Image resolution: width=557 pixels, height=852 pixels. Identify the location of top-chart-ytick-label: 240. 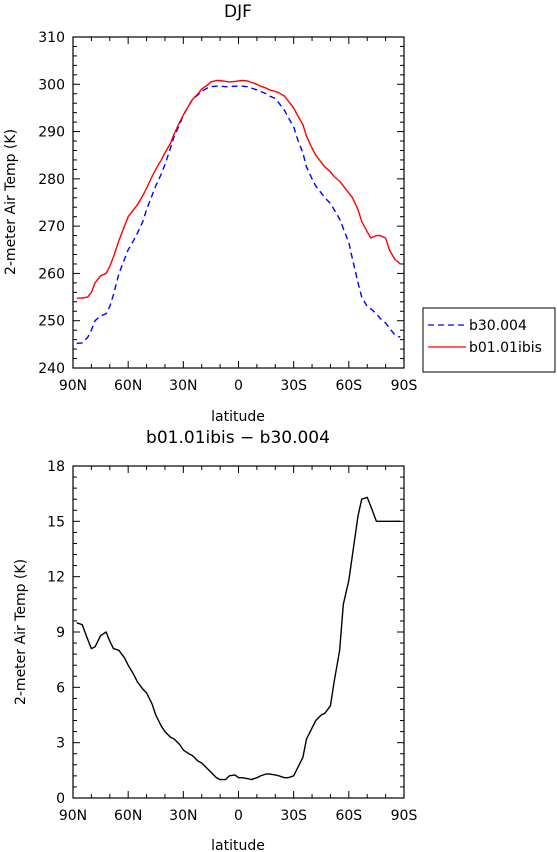
(51, 369).